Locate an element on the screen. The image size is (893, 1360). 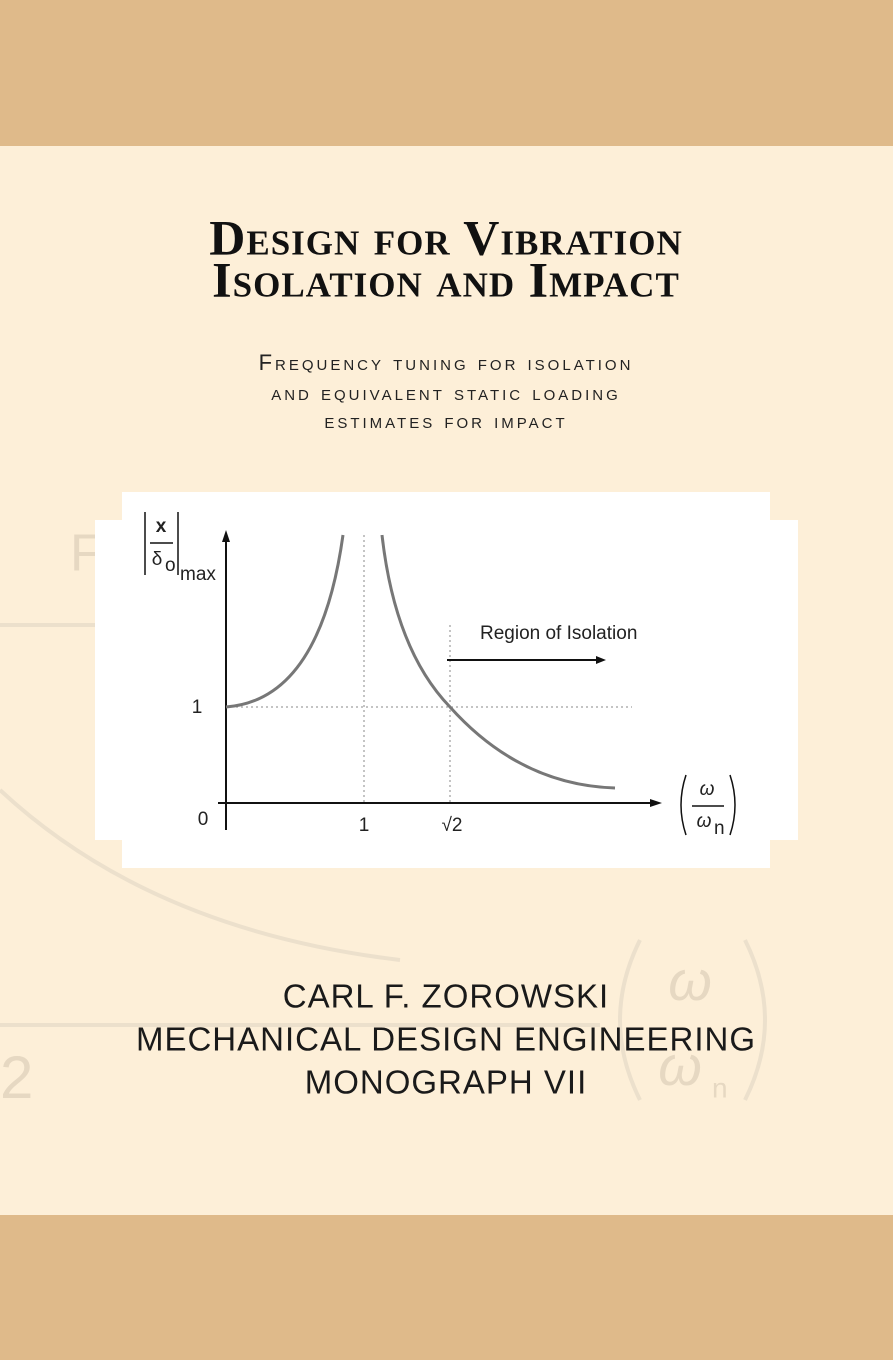
y-label-denominator: δ is located at coordinates (157, 559).